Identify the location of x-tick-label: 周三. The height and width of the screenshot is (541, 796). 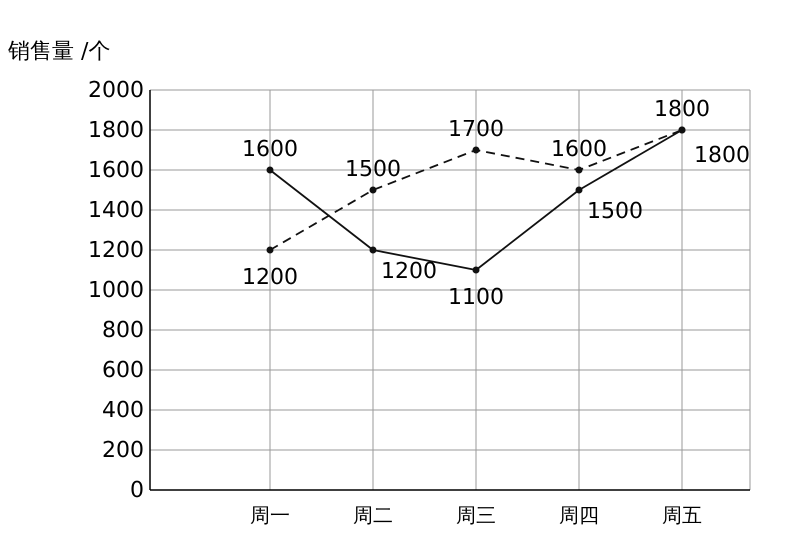
(476, 515).